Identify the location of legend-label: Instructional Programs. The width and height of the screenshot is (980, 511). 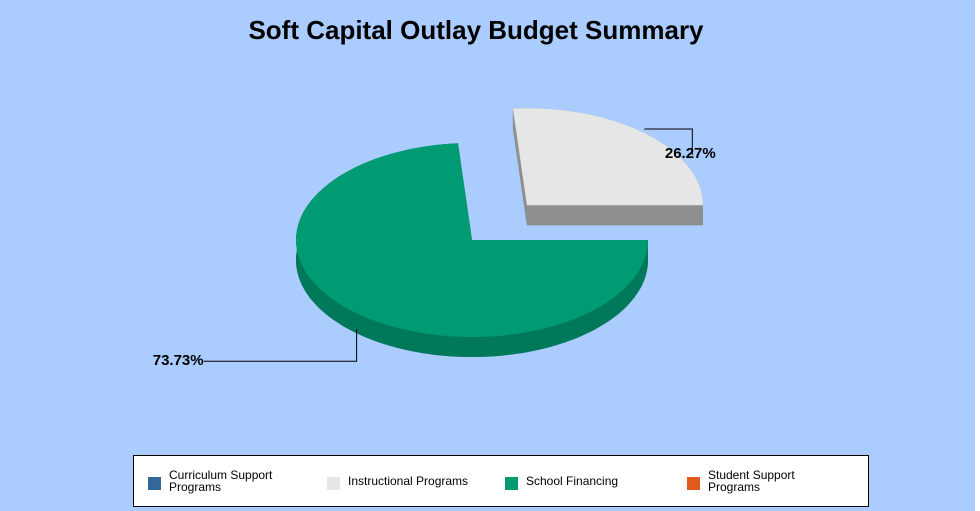
(408, 481).